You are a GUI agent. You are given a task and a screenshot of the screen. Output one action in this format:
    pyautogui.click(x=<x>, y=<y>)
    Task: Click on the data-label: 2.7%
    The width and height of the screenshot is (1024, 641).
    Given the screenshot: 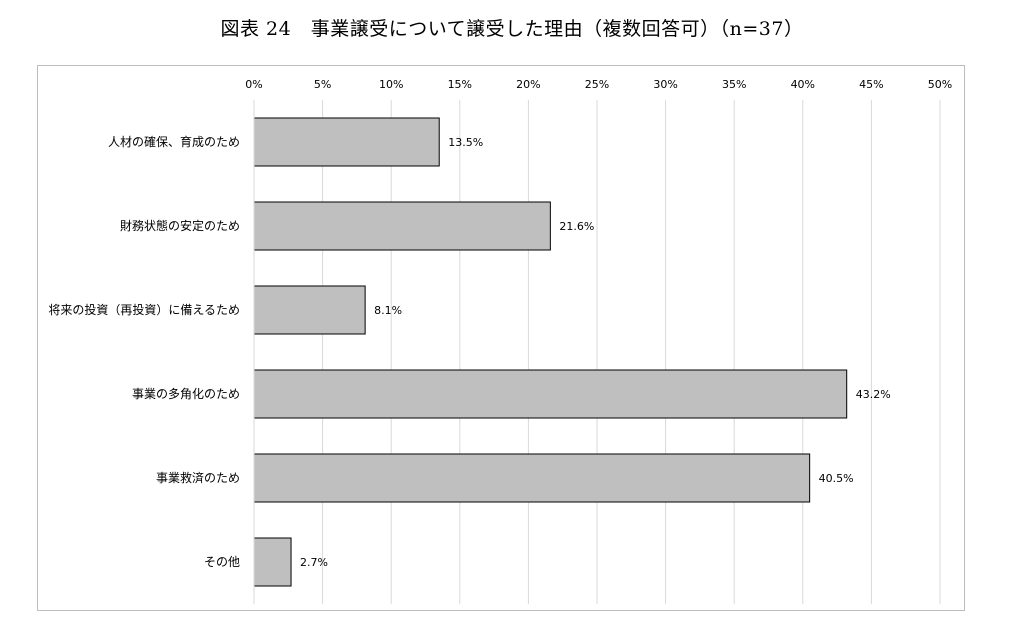 What is the action you would take?
    pyautogui.click(x=314, y=562)
    